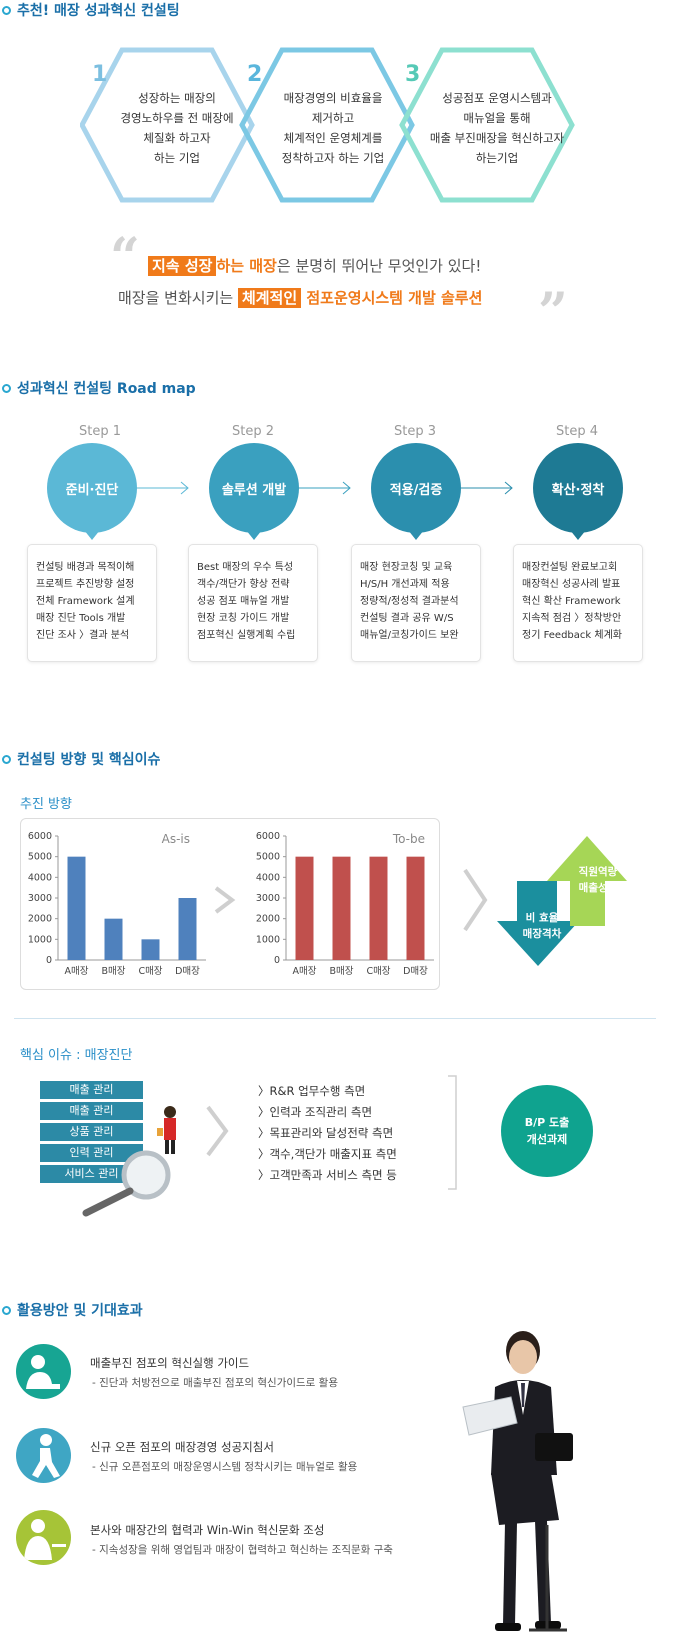  I want to click on issue-item-4: 〉객수,객단가 매출지표 측면, so click(327, 1154).